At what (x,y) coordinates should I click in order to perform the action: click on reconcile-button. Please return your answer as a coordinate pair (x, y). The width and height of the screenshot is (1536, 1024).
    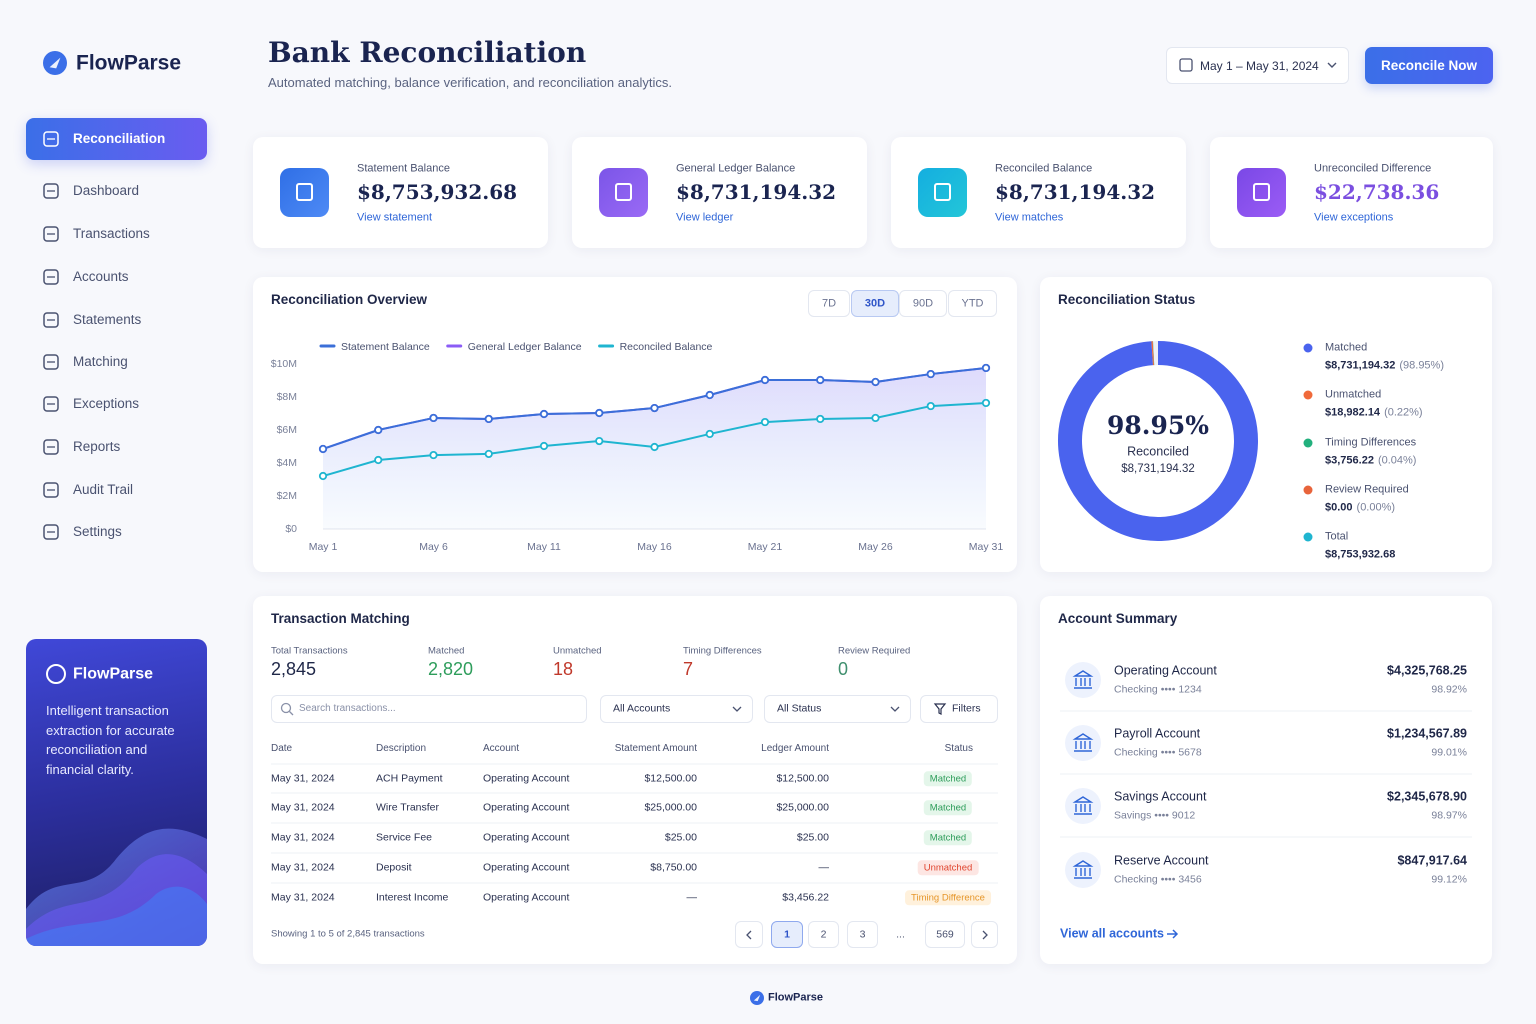
    Looking at the image, I should click on (1429, 65).